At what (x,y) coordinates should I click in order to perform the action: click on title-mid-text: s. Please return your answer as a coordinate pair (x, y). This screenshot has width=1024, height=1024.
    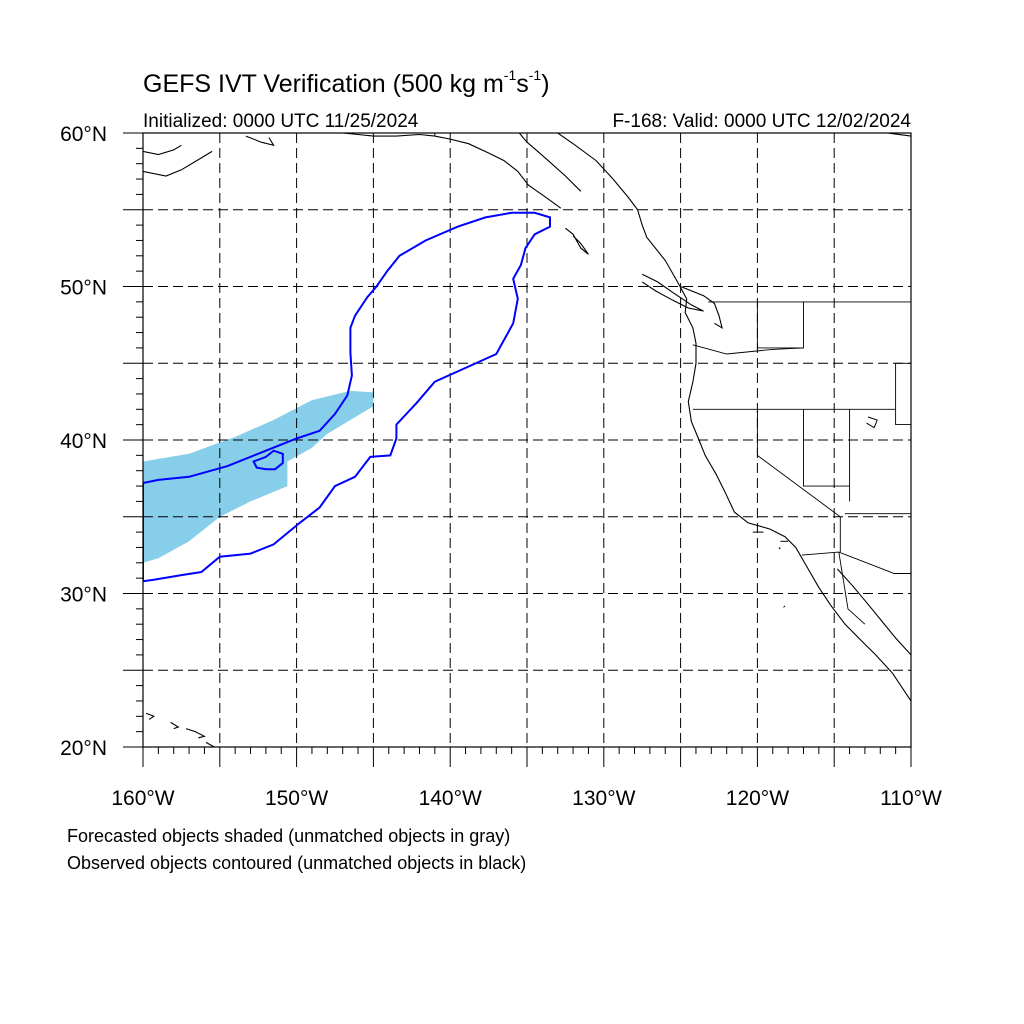
    Looking at the image, I should click on (522, 84).